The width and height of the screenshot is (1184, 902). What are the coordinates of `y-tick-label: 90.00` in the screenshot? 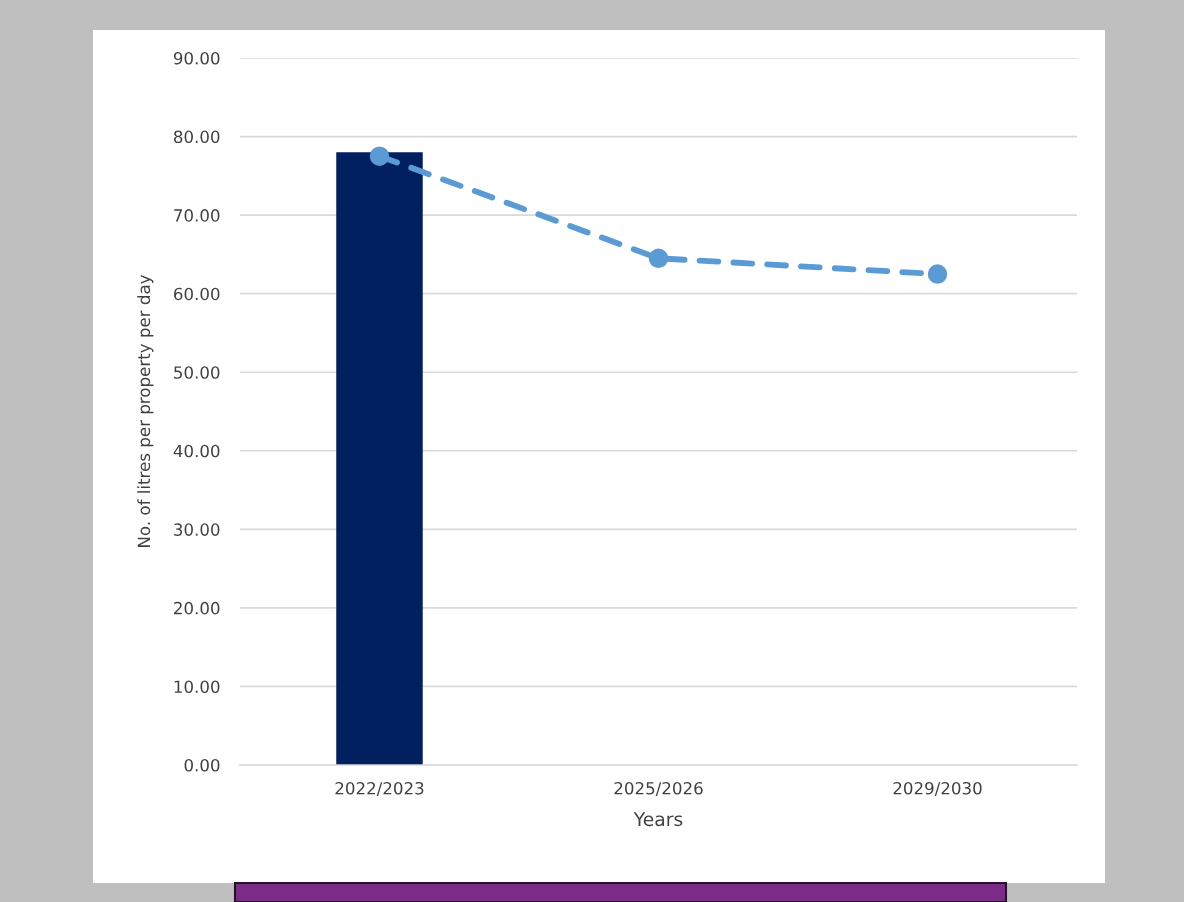 It's located at (196, 58).